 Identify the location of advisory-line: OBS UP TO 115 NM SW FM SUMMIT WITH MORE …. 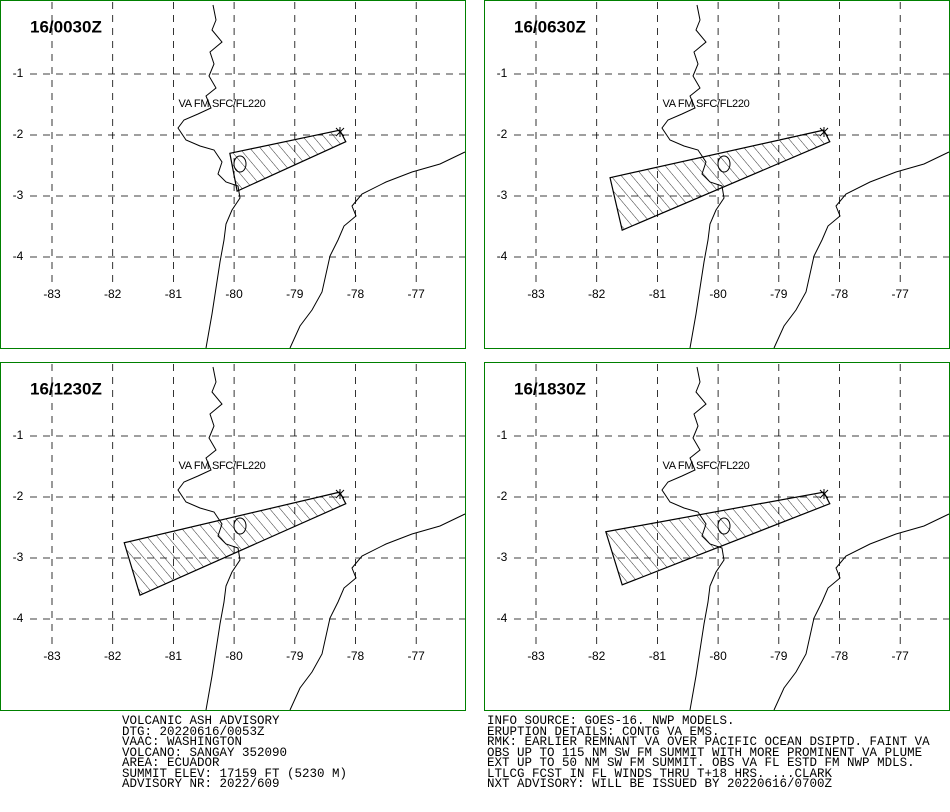
(705, 752).